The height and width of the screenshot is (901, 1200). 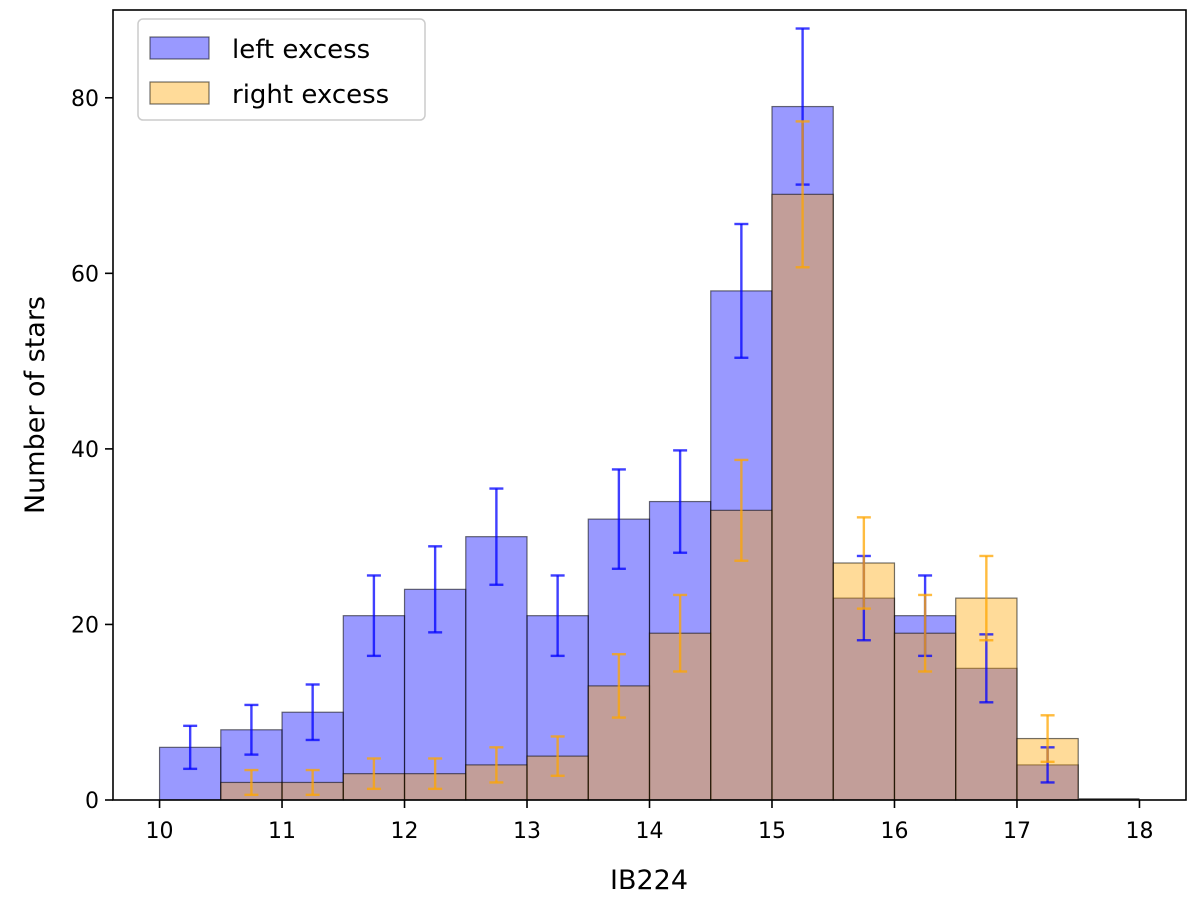 What do you see at coordinates (179, 93) in the screenshot?
I see `legend-swatch-right-excess` at bounding box center [179, 93].